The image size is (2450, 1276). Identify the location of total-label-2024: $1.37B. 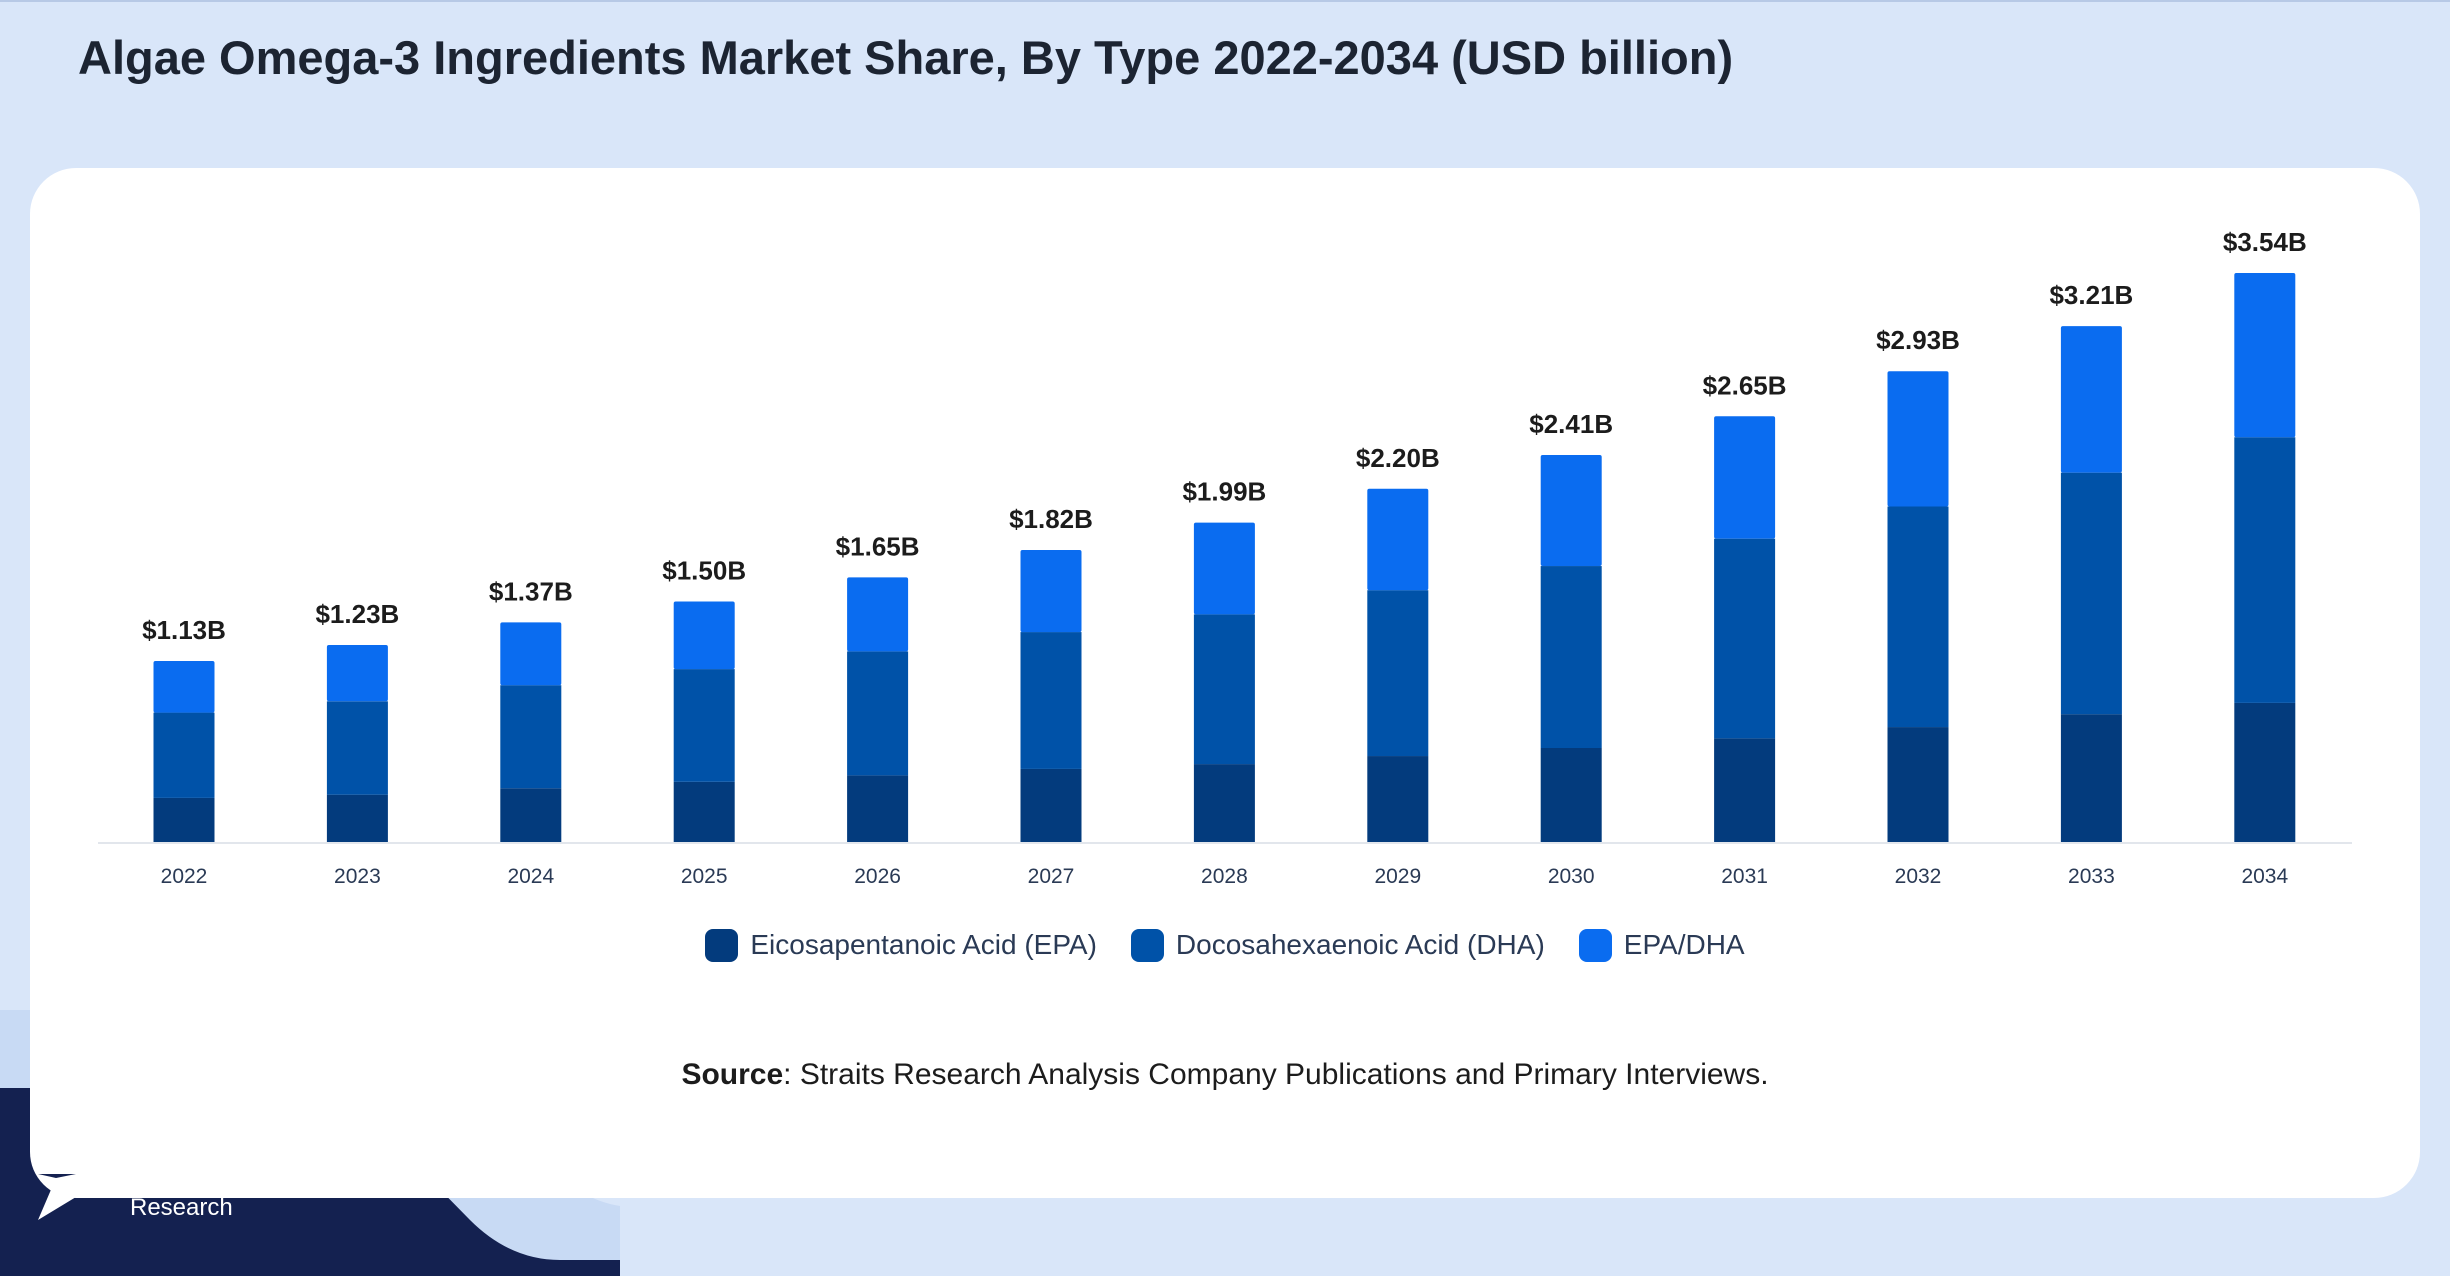
(531, 591).